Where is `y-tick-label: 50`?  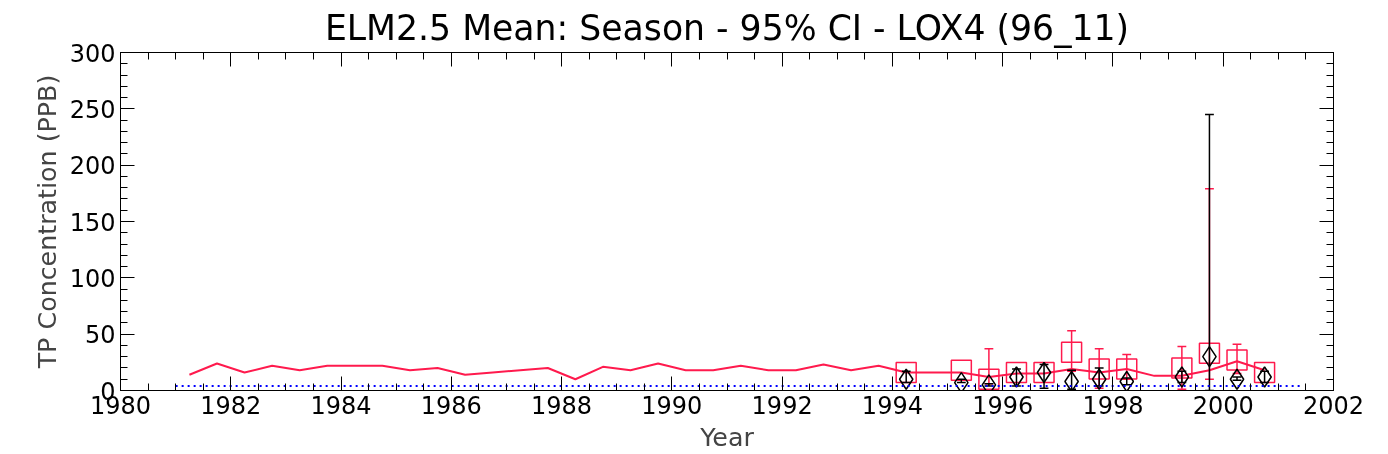 y-tick-label: 50 is located at coordinates (100, 335).